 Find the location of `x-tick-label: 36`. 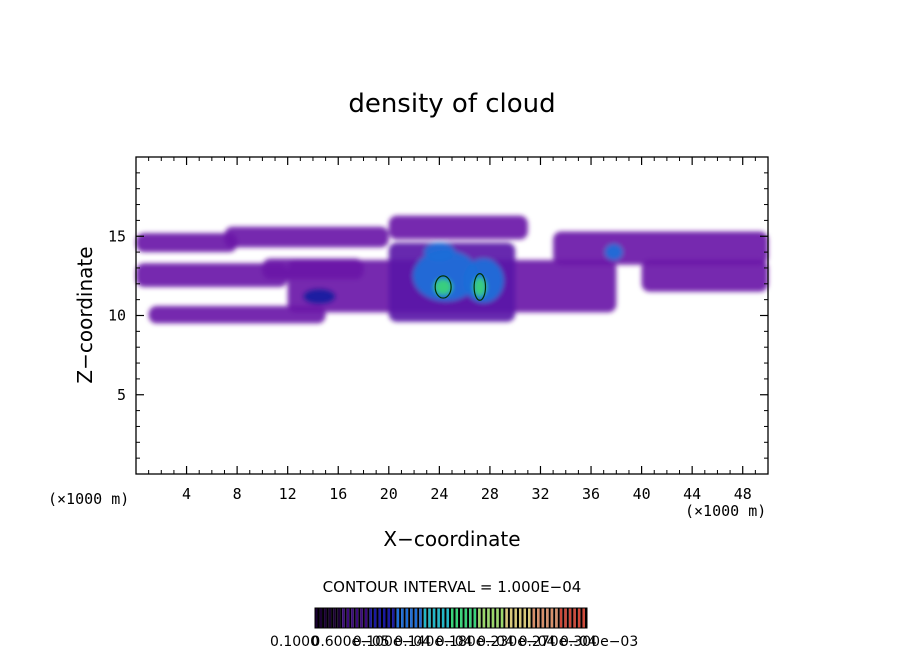

x-tick-label: 36 is located at coordinates (591, 494).